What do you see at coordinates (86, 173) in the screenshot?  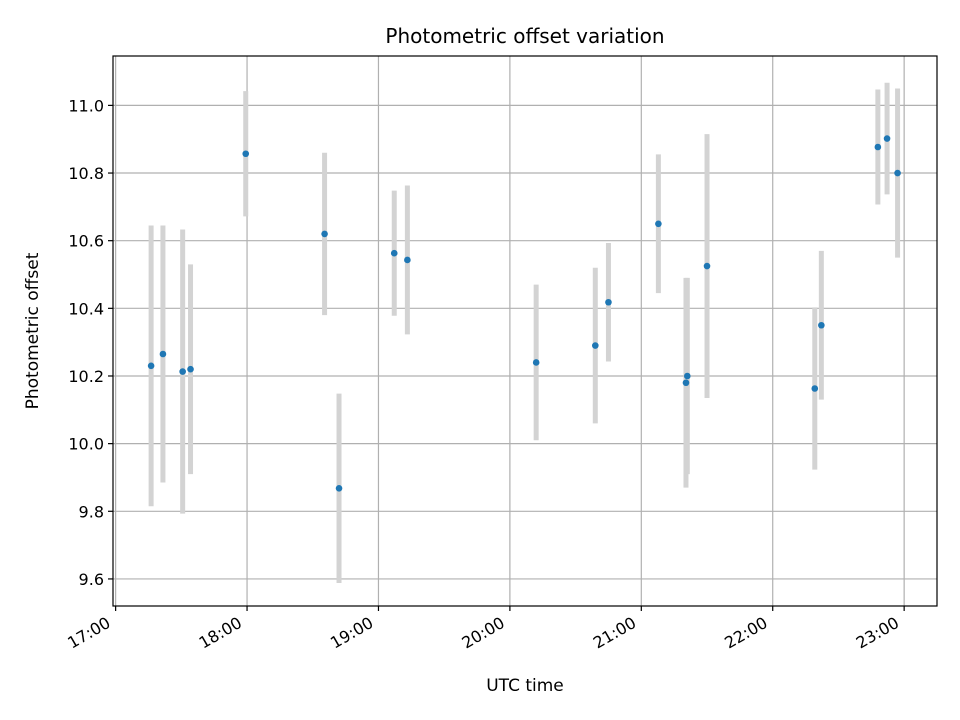 I see `y-tick-label: 10.8` at bounding box center [86, 173].